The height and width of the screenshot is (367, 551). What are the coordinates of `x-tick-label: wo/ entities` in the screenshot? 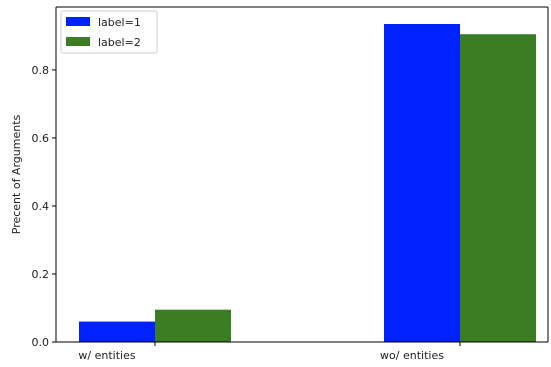 It's located at (412, 355).